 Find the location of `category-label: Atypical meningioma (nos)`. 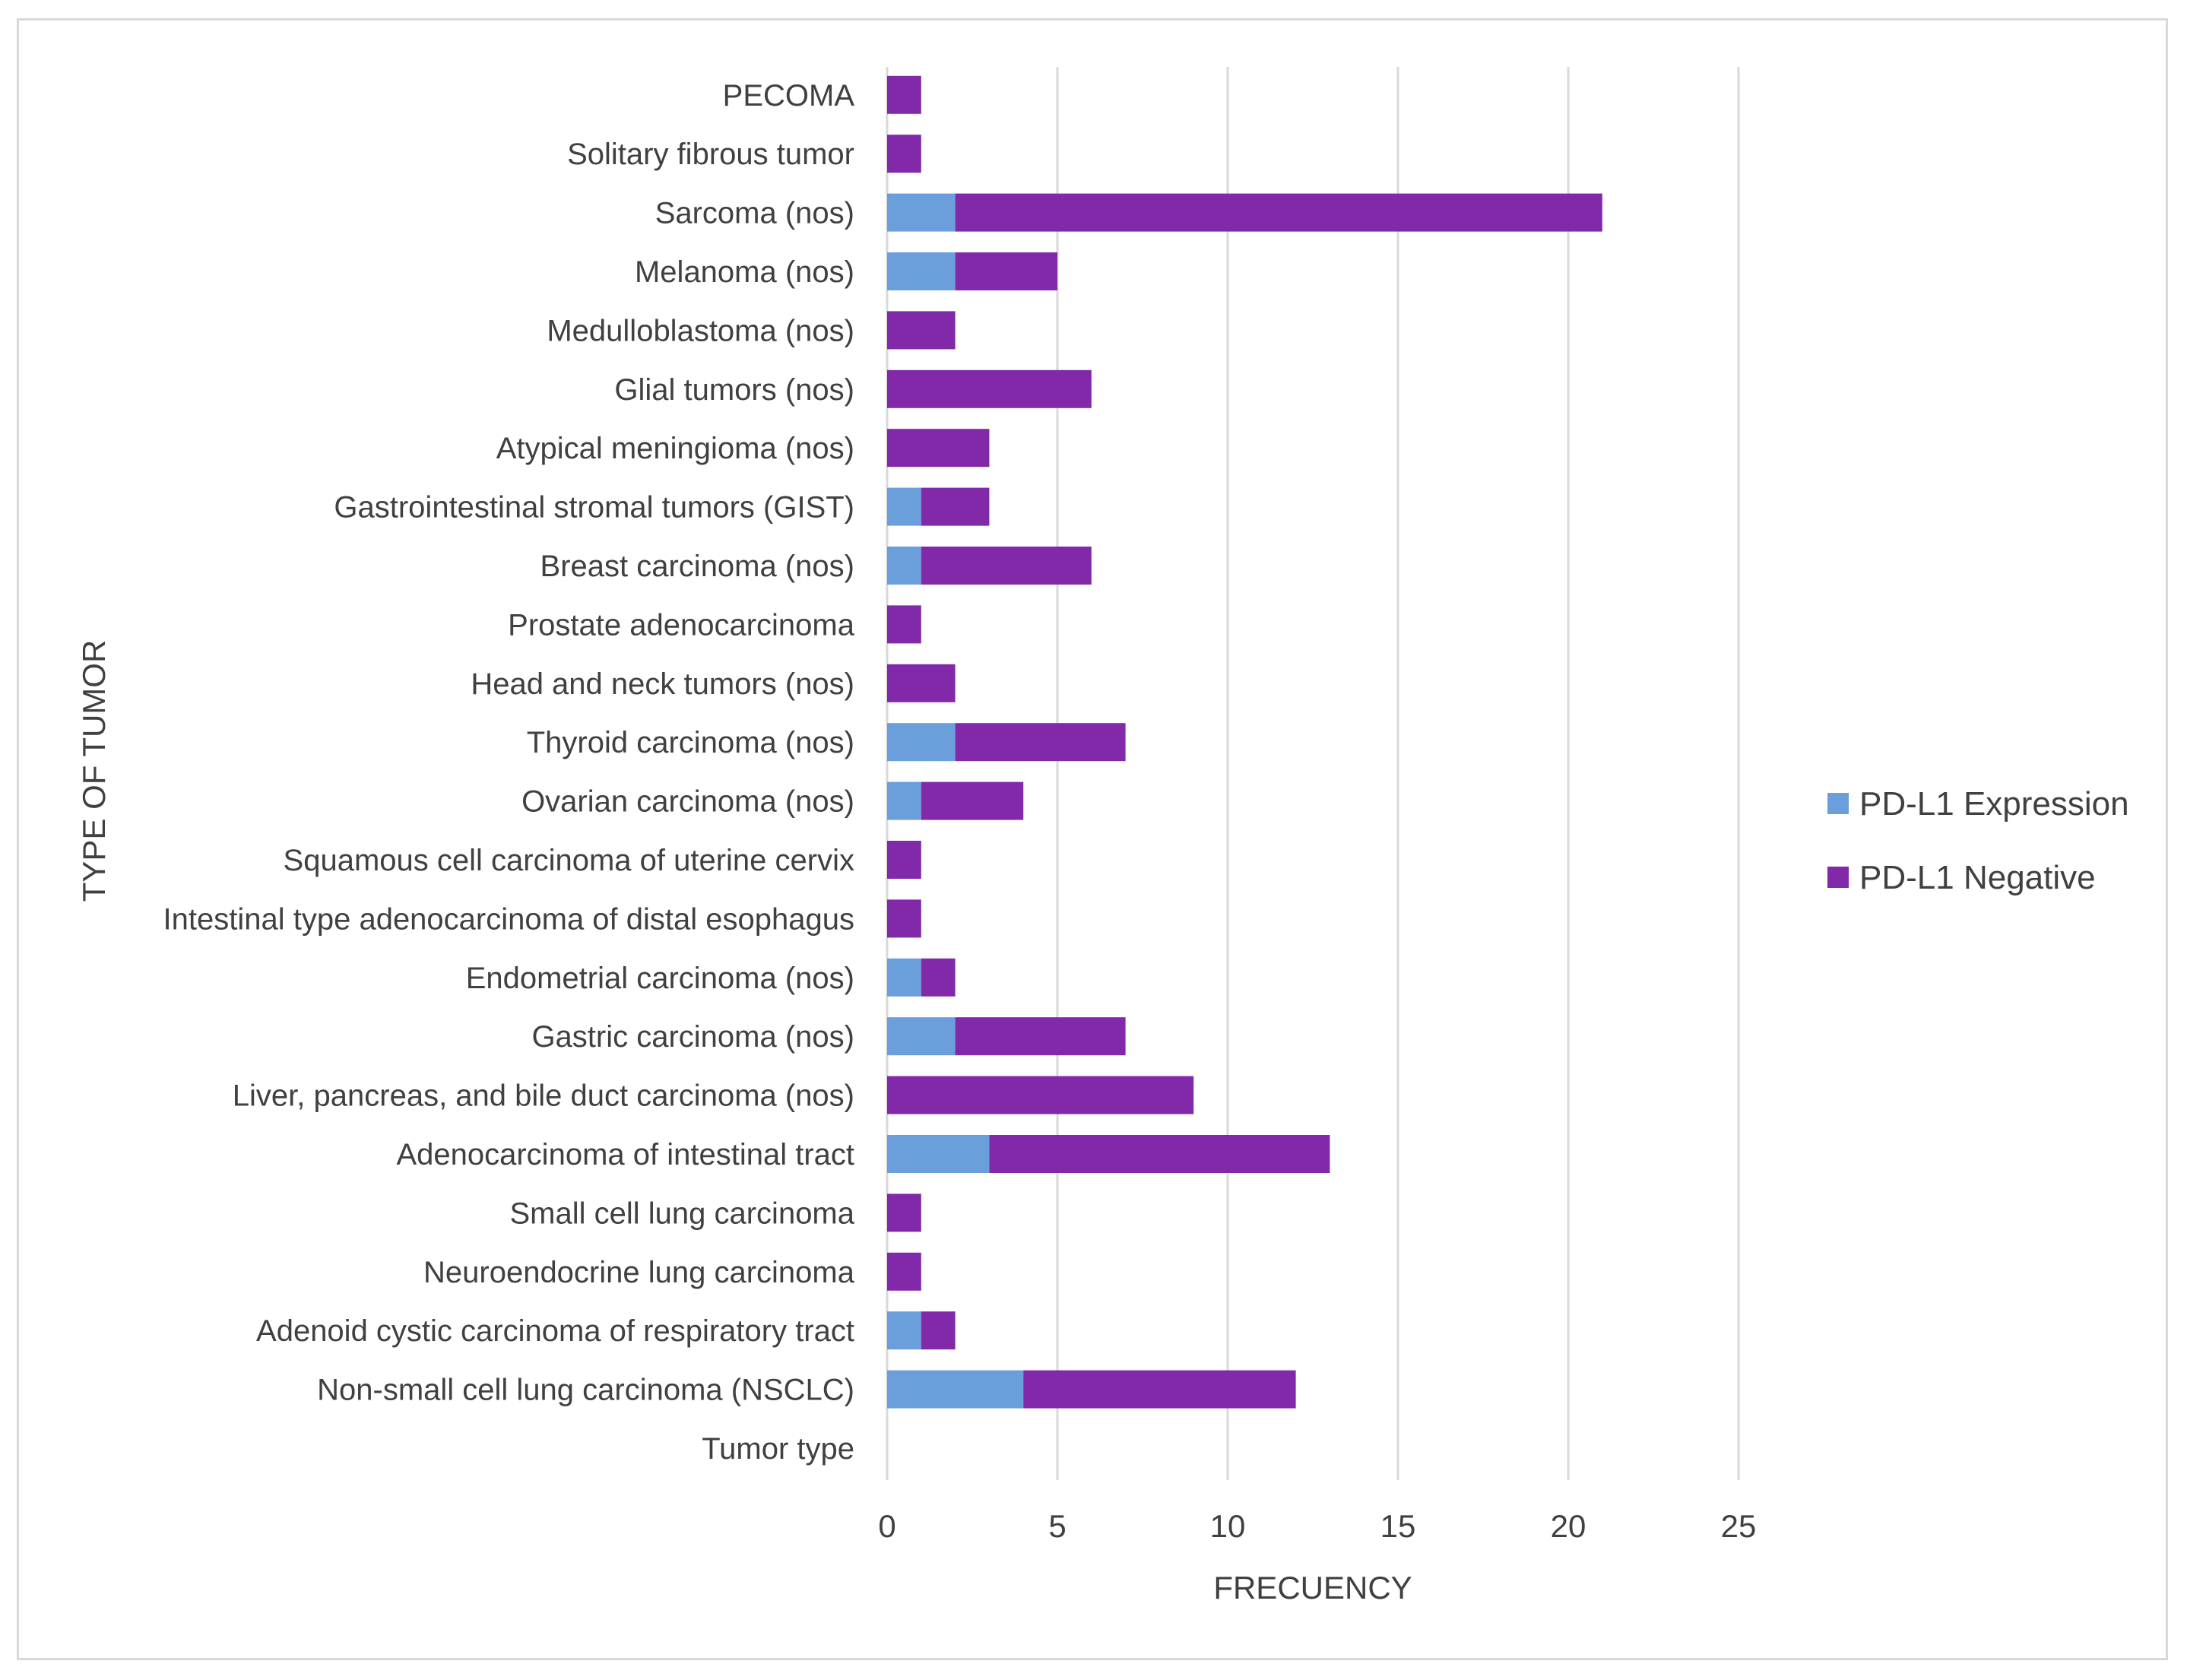

category-label: Atypical meningioma (nos) is located at coordinates (675, 448).